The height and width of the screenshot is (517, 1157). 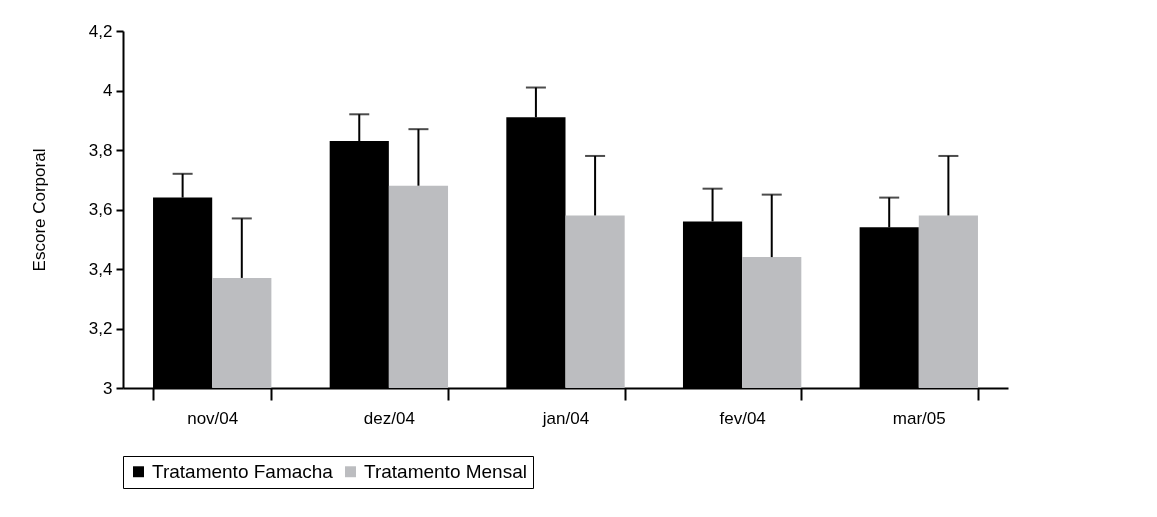 What do you see at coordinates (213, 418) in the screenshot?
I see `x-tick-label: nov/04` at bounding box center [213, 418].